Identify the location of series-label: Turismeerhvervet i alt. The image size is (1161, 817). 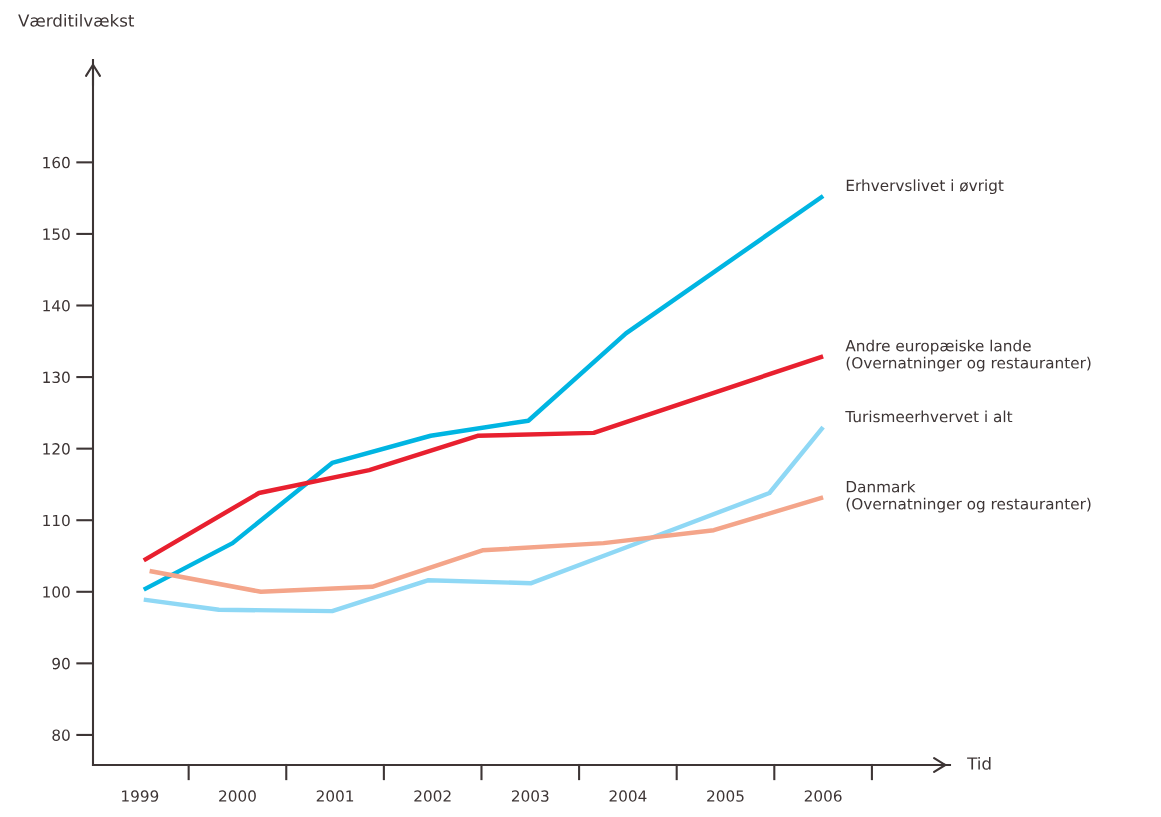
(929, 416).